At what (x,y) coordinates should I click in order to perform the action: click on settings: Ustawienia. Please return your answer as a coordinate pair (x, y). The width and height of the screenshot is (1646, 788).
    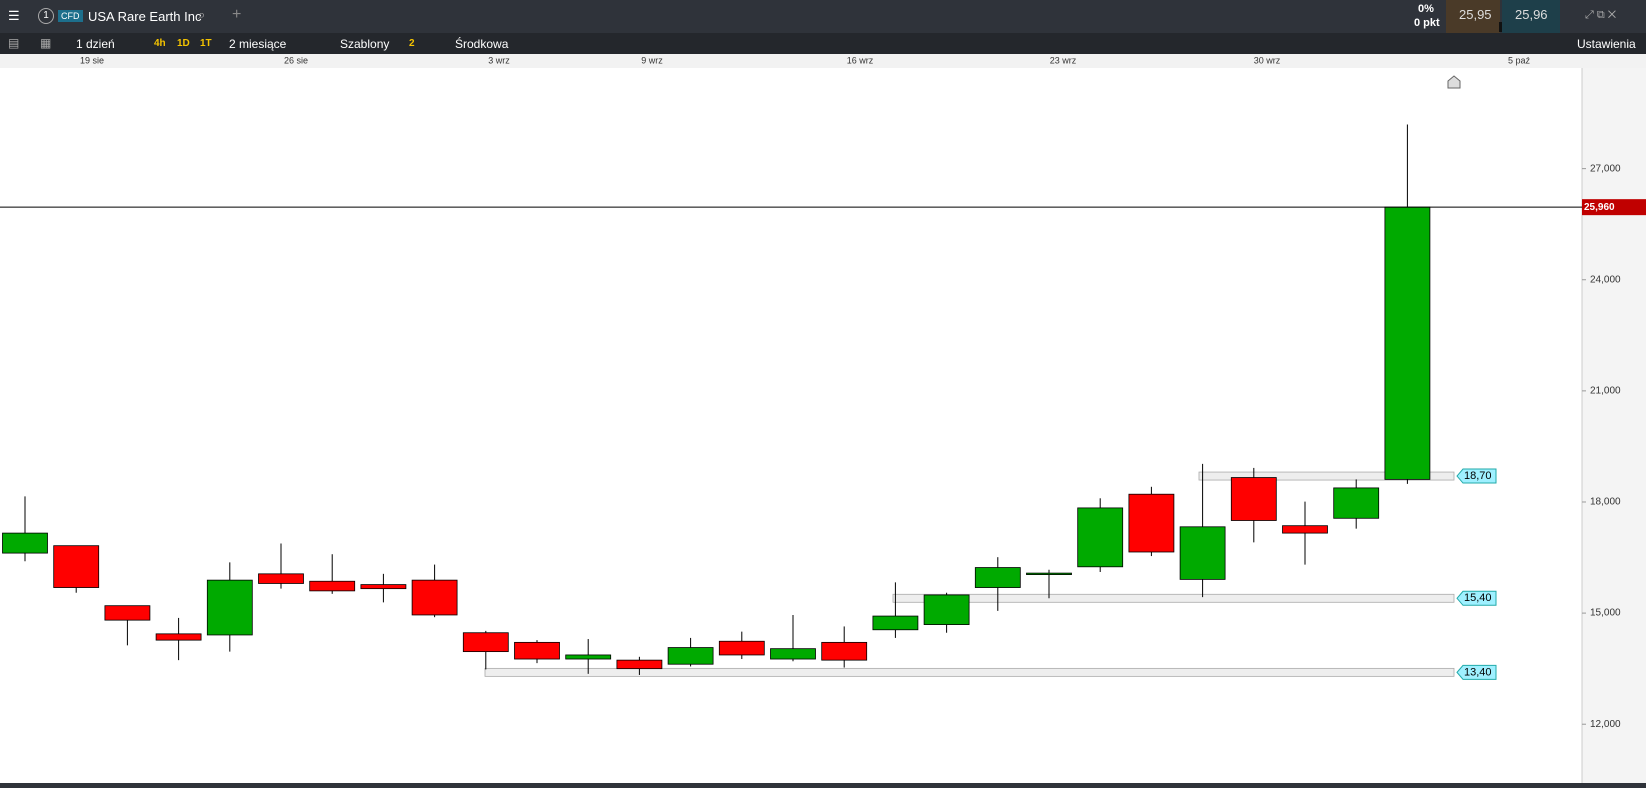
    Looking at the image, I should click on (1606, 44).